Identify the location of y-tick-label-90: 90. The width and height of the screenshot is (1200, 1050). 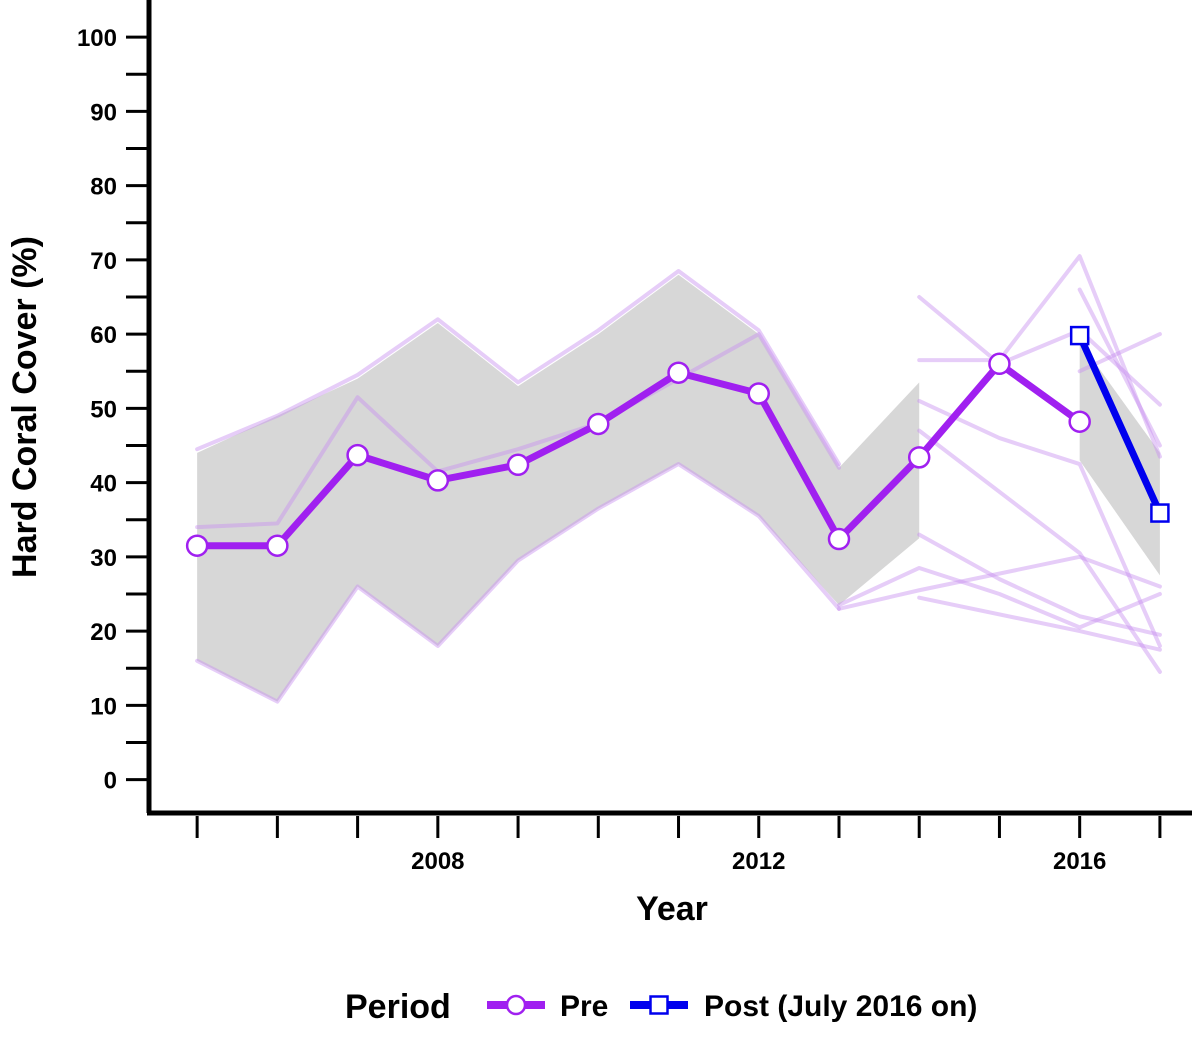
(103, 112).